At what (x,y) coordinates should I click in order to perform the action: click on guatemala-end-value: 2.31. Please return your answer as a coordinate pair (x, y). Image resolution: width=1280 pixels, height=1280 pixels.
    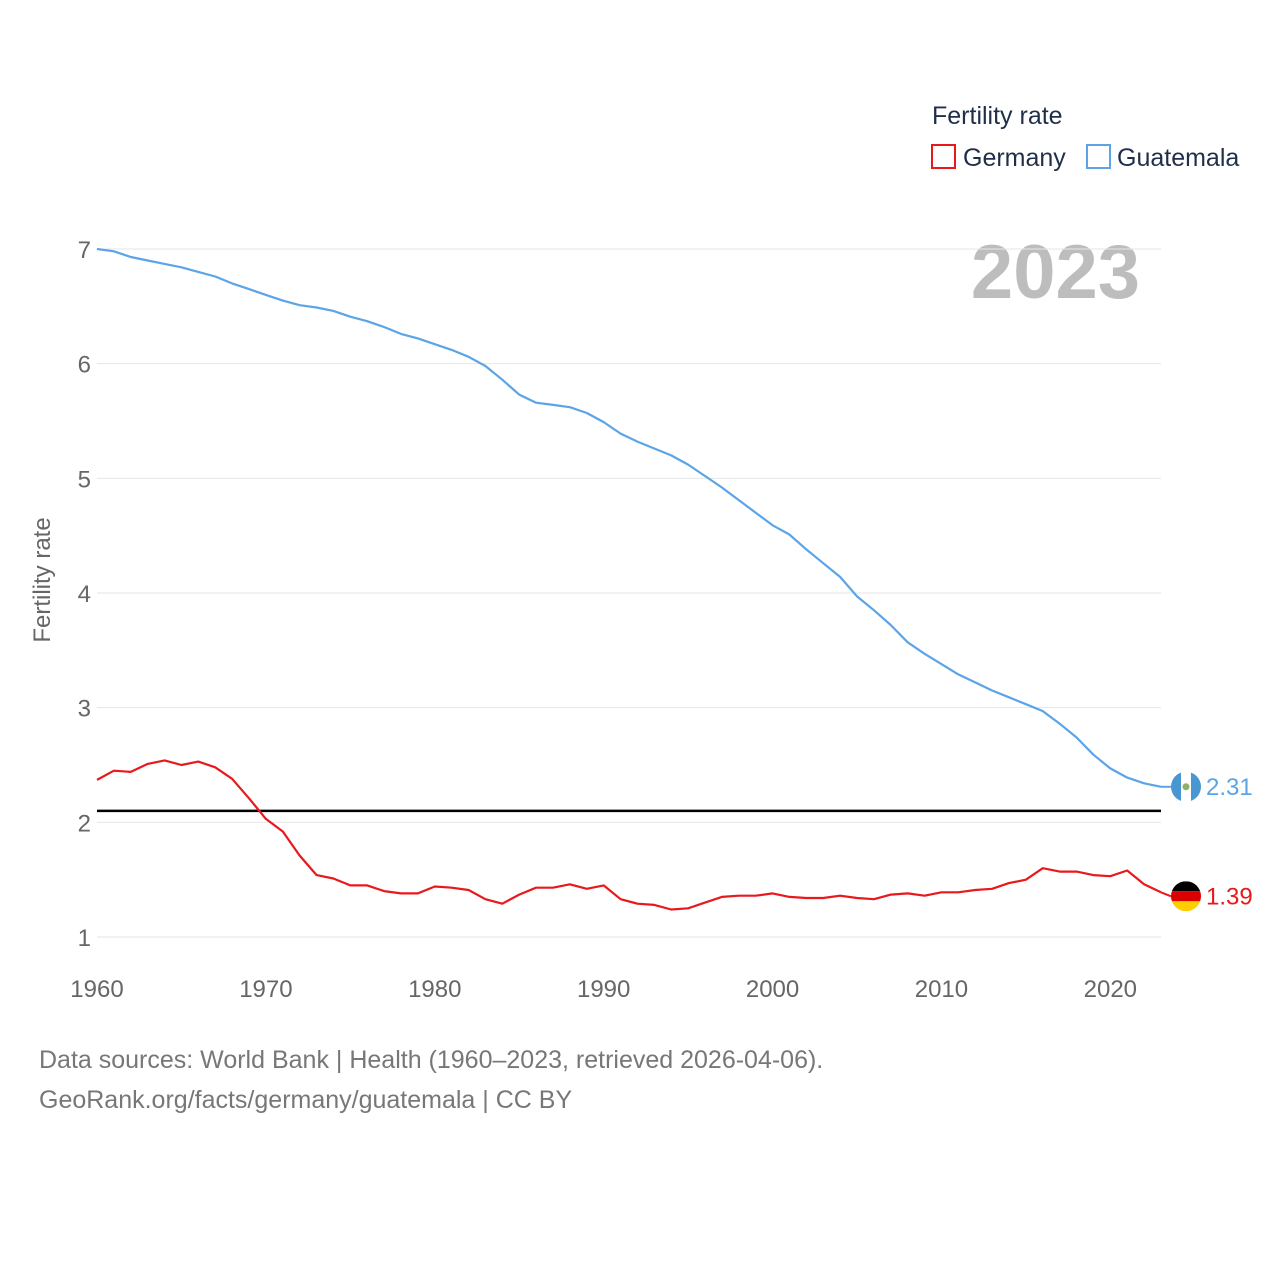
    Looking at the image, I should click on (1229, 787).